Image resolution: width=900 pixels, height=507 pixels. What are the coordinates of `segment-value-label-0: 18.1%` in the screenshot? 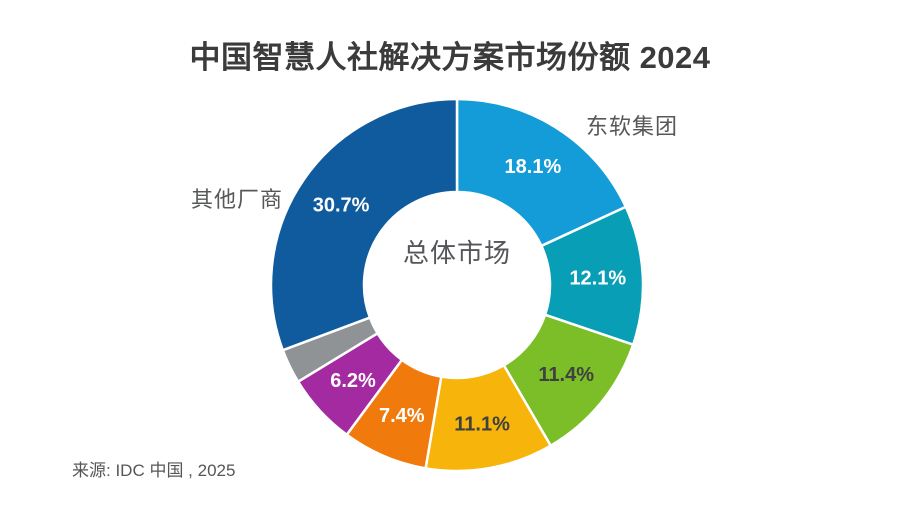 It's located at (533, 167).